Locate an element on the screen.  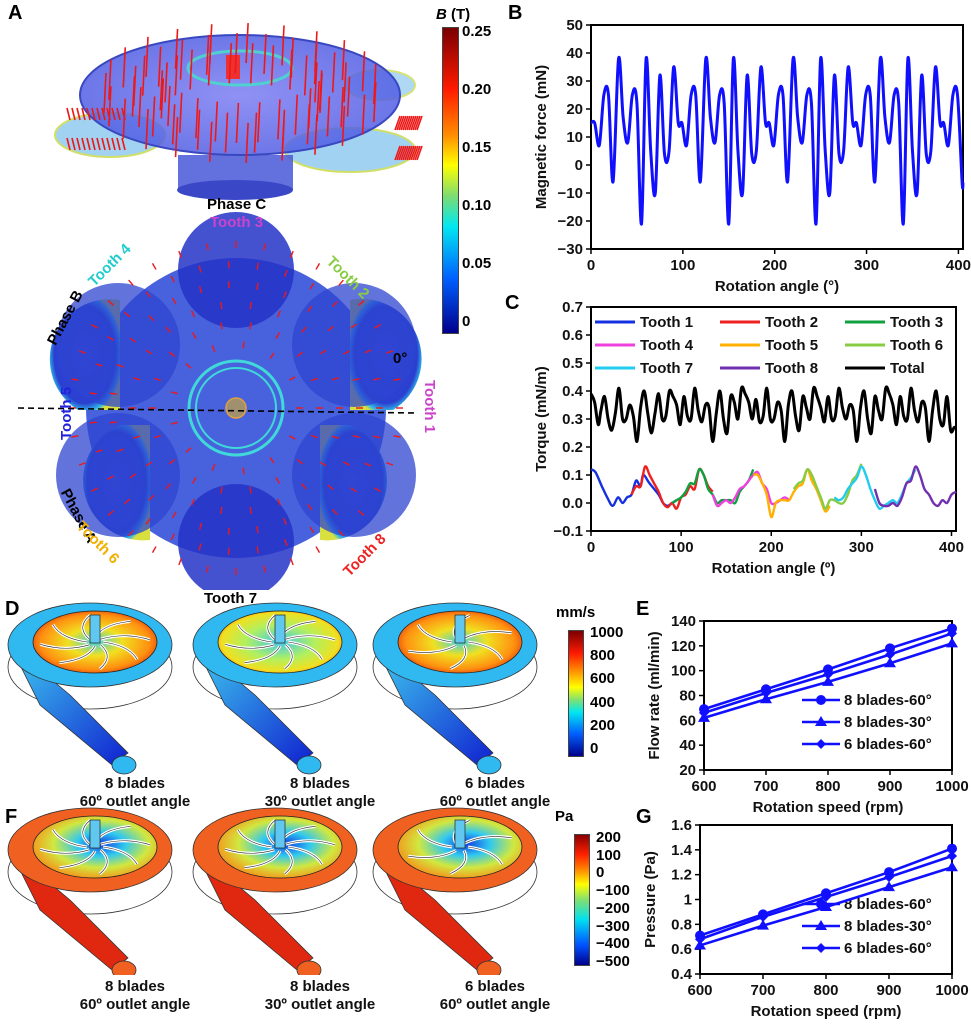
y-tick-label: 0.6 is located at coordinates (681, 949).